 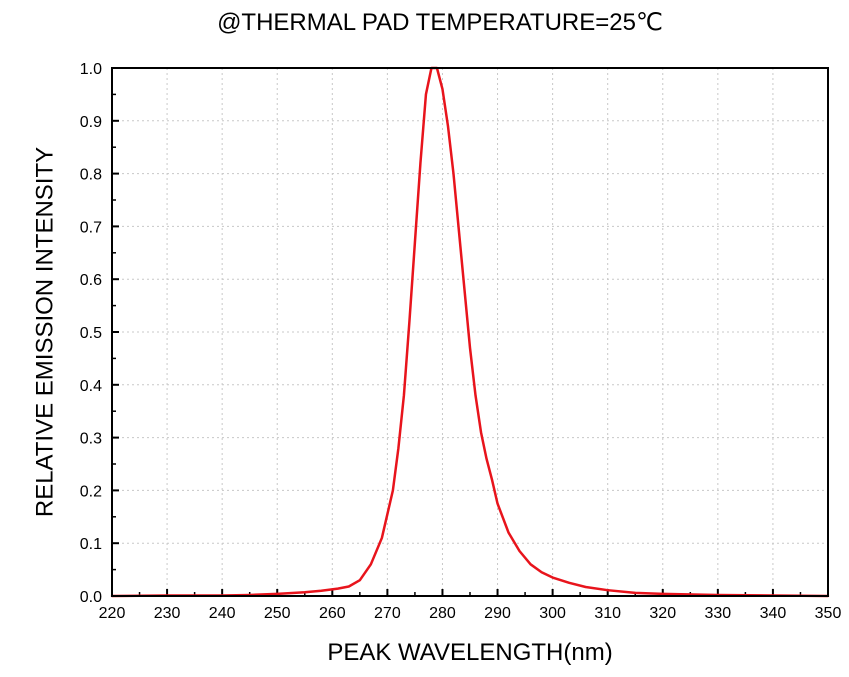 I want to click on y-tick-label: 1.0, so click(x=91, y=69).